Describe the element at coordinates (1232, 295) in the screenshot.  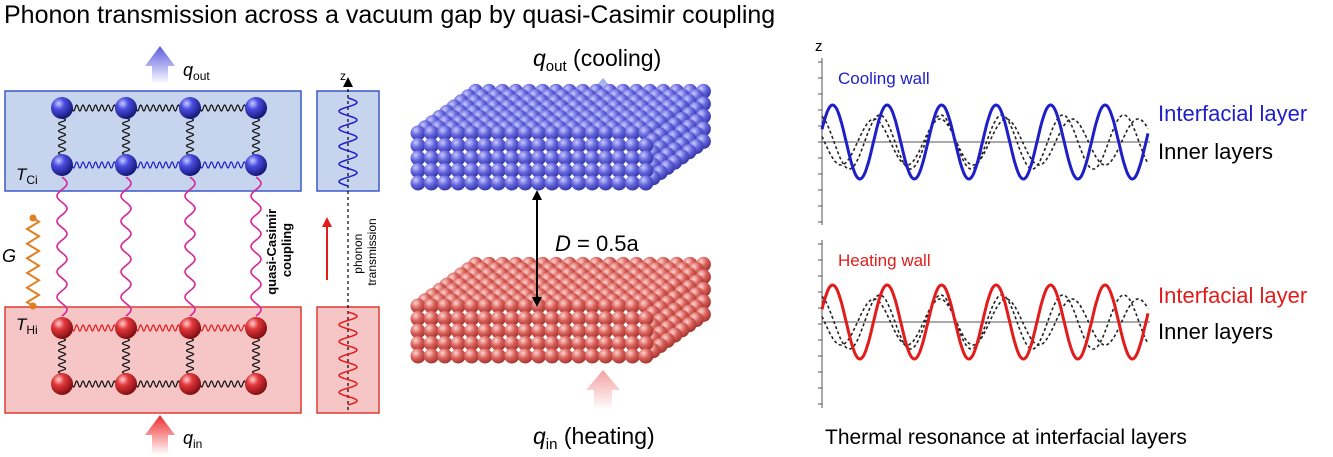
I see `bottom-interfacial-label: Interfacial layer` at that location.